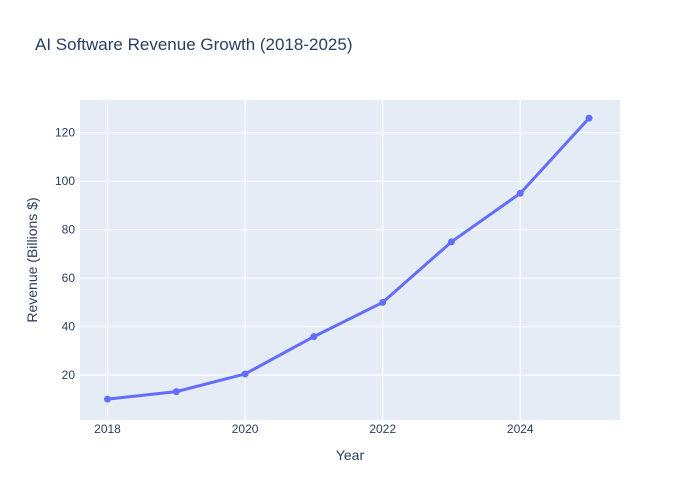 The width and height of the screenshot is (700, 500). I want to click on chart-title: AI Software Revenue Growth (2018-2025), so click(194, 44).